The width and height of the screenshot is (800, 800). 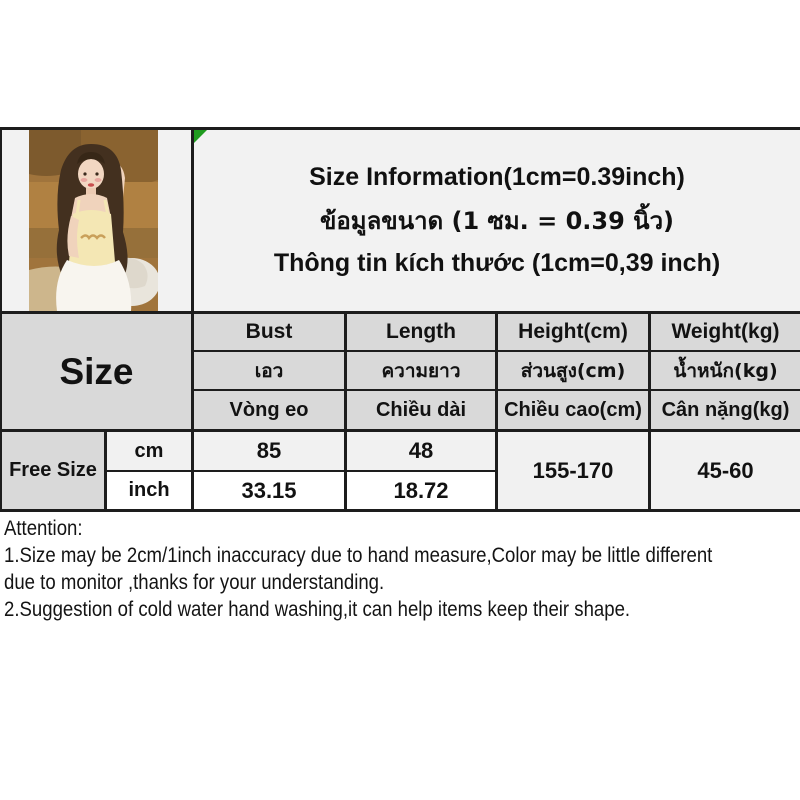 I want to click on model-photo-illustration, so click(x=94, y=220).